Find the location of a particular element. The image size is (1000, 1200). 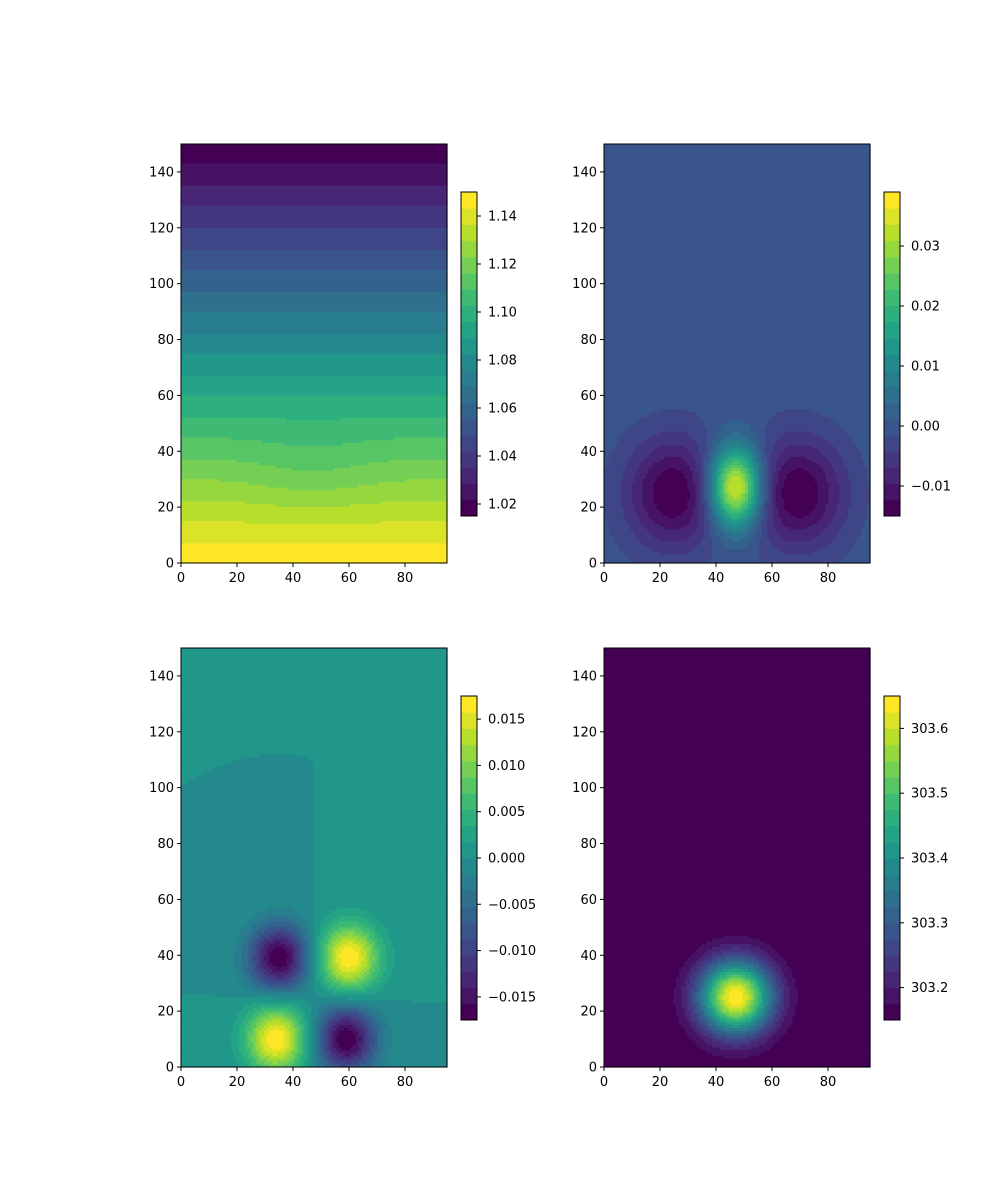

colorbar-tick-label: −0.005 is located at coordinates (512, 905).